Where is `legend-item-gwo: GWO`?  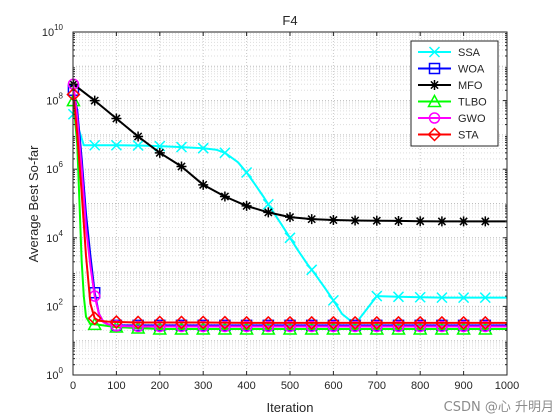 legend-item-gwo: GWO is located at coordinates (452, 118).